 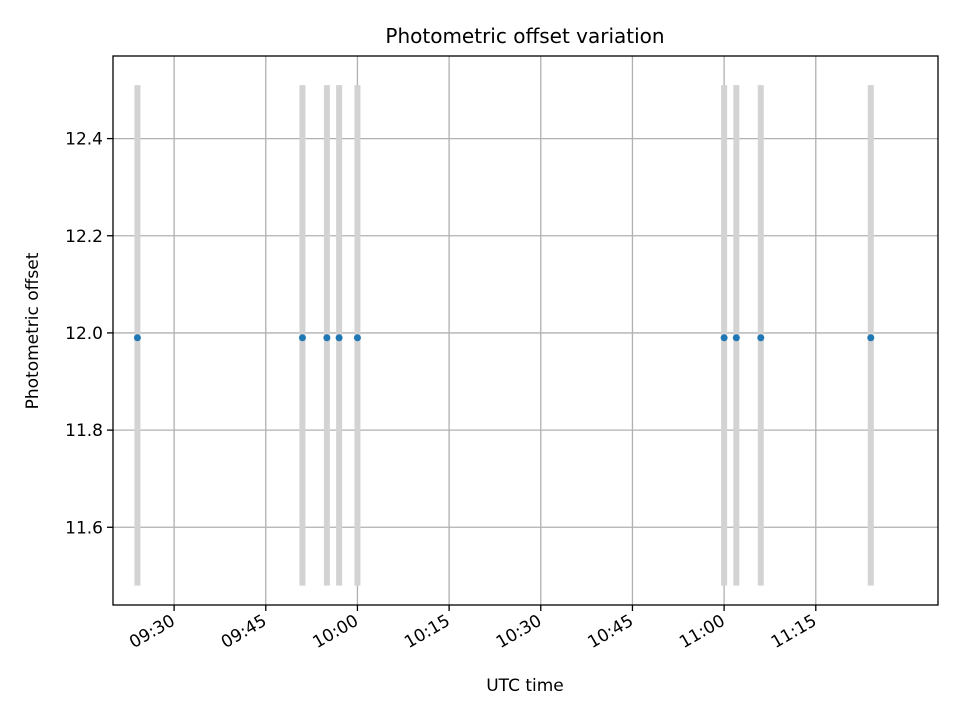 What do you see at coordinates (504, 338) in the screenshot?
I see `data-points` at bounding box center [504, 338].